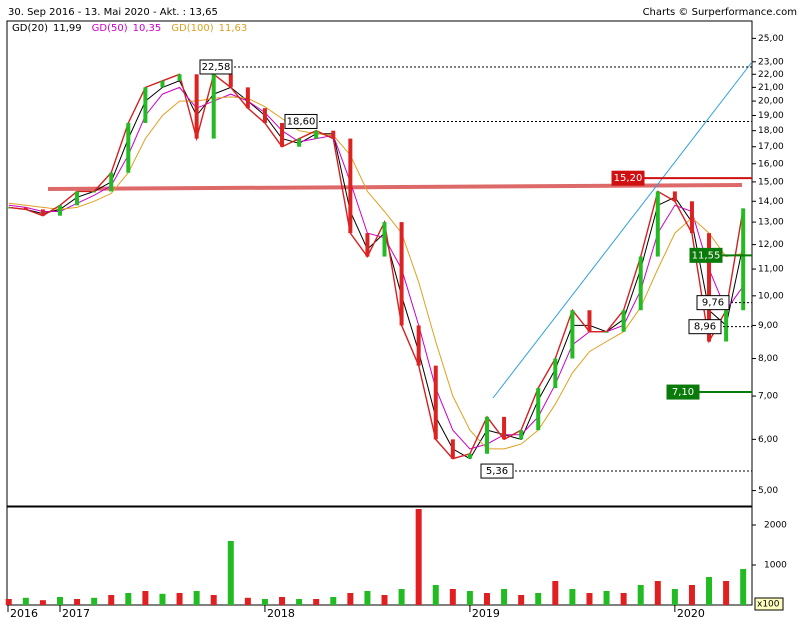 The width and height of the screenshot is (804, 630). Describe the element at coordinates (771, 39) in the screenshot. I see `y-tick-label: 25,00` at that location.